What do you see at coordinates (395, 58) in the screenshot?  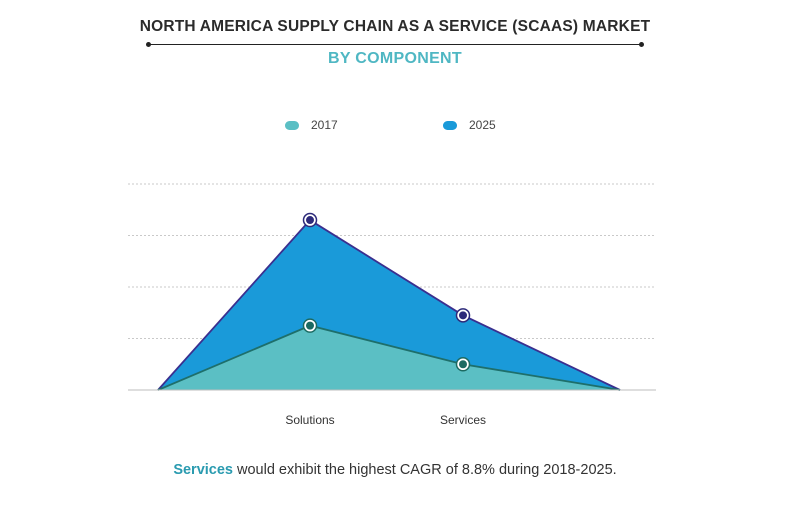 I see `chart-subtitle: BY COMPONENT` at bounding box center [395, 58].